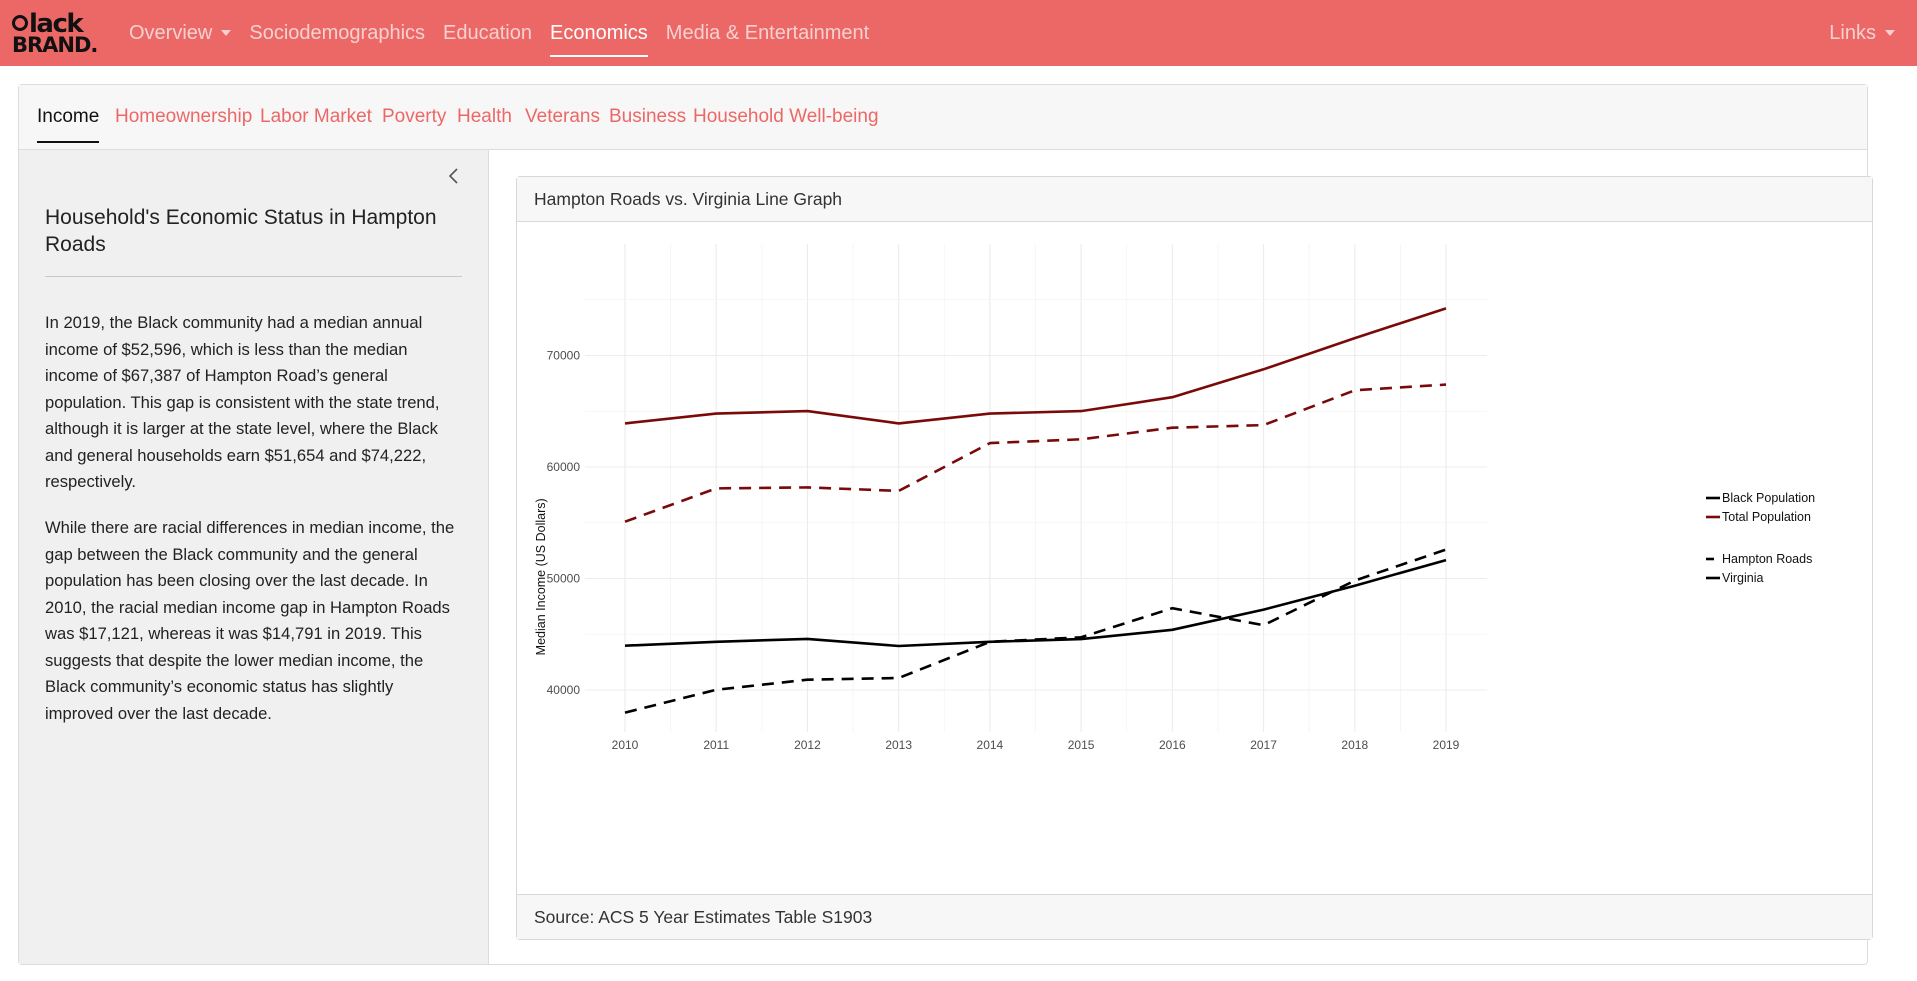  I want to click on nav-item-label: Sociodemographics, so click(337, 32).